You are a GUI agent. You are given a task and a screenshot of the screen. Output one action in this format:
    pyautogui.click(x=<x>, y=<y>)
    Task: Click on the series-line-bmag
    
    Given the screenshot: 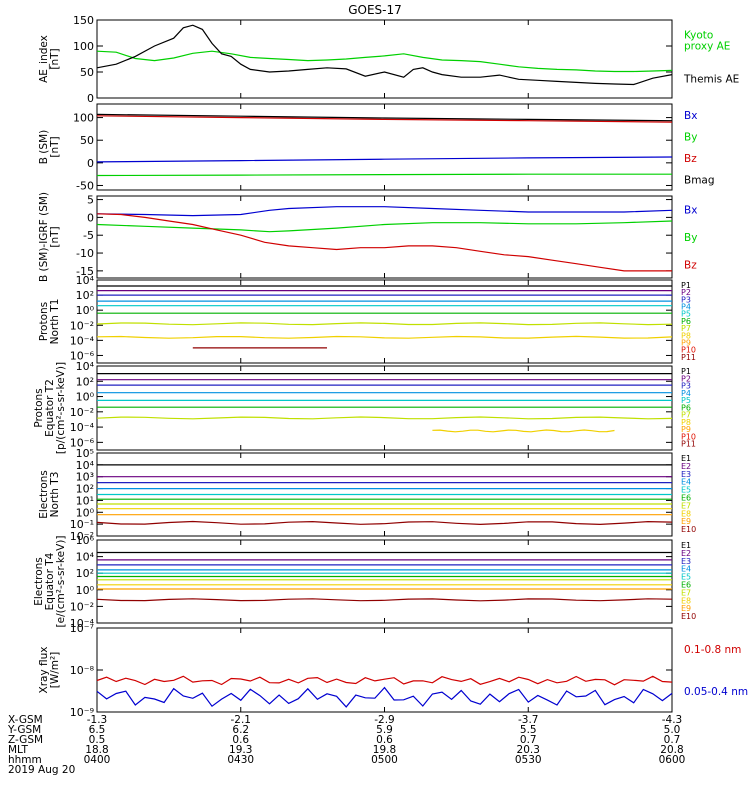 What is the action you would take?
    pyautogui.click(x=384, y=117)
    